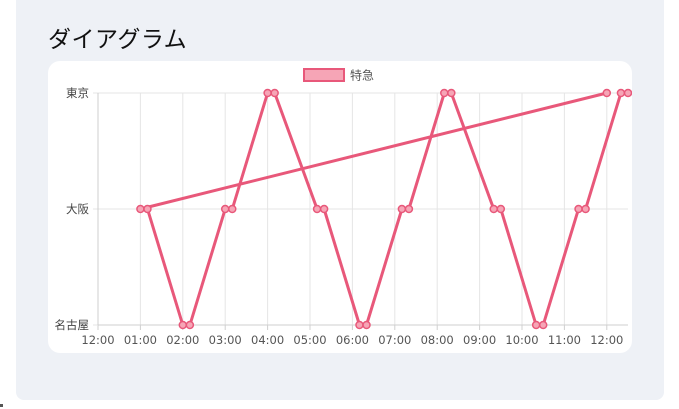 The width and height of the screenshot is (679, 409). Describe the element at coordinates (225, 340) in the screenshot. I see `x-tick-label: 03:00` at that location.